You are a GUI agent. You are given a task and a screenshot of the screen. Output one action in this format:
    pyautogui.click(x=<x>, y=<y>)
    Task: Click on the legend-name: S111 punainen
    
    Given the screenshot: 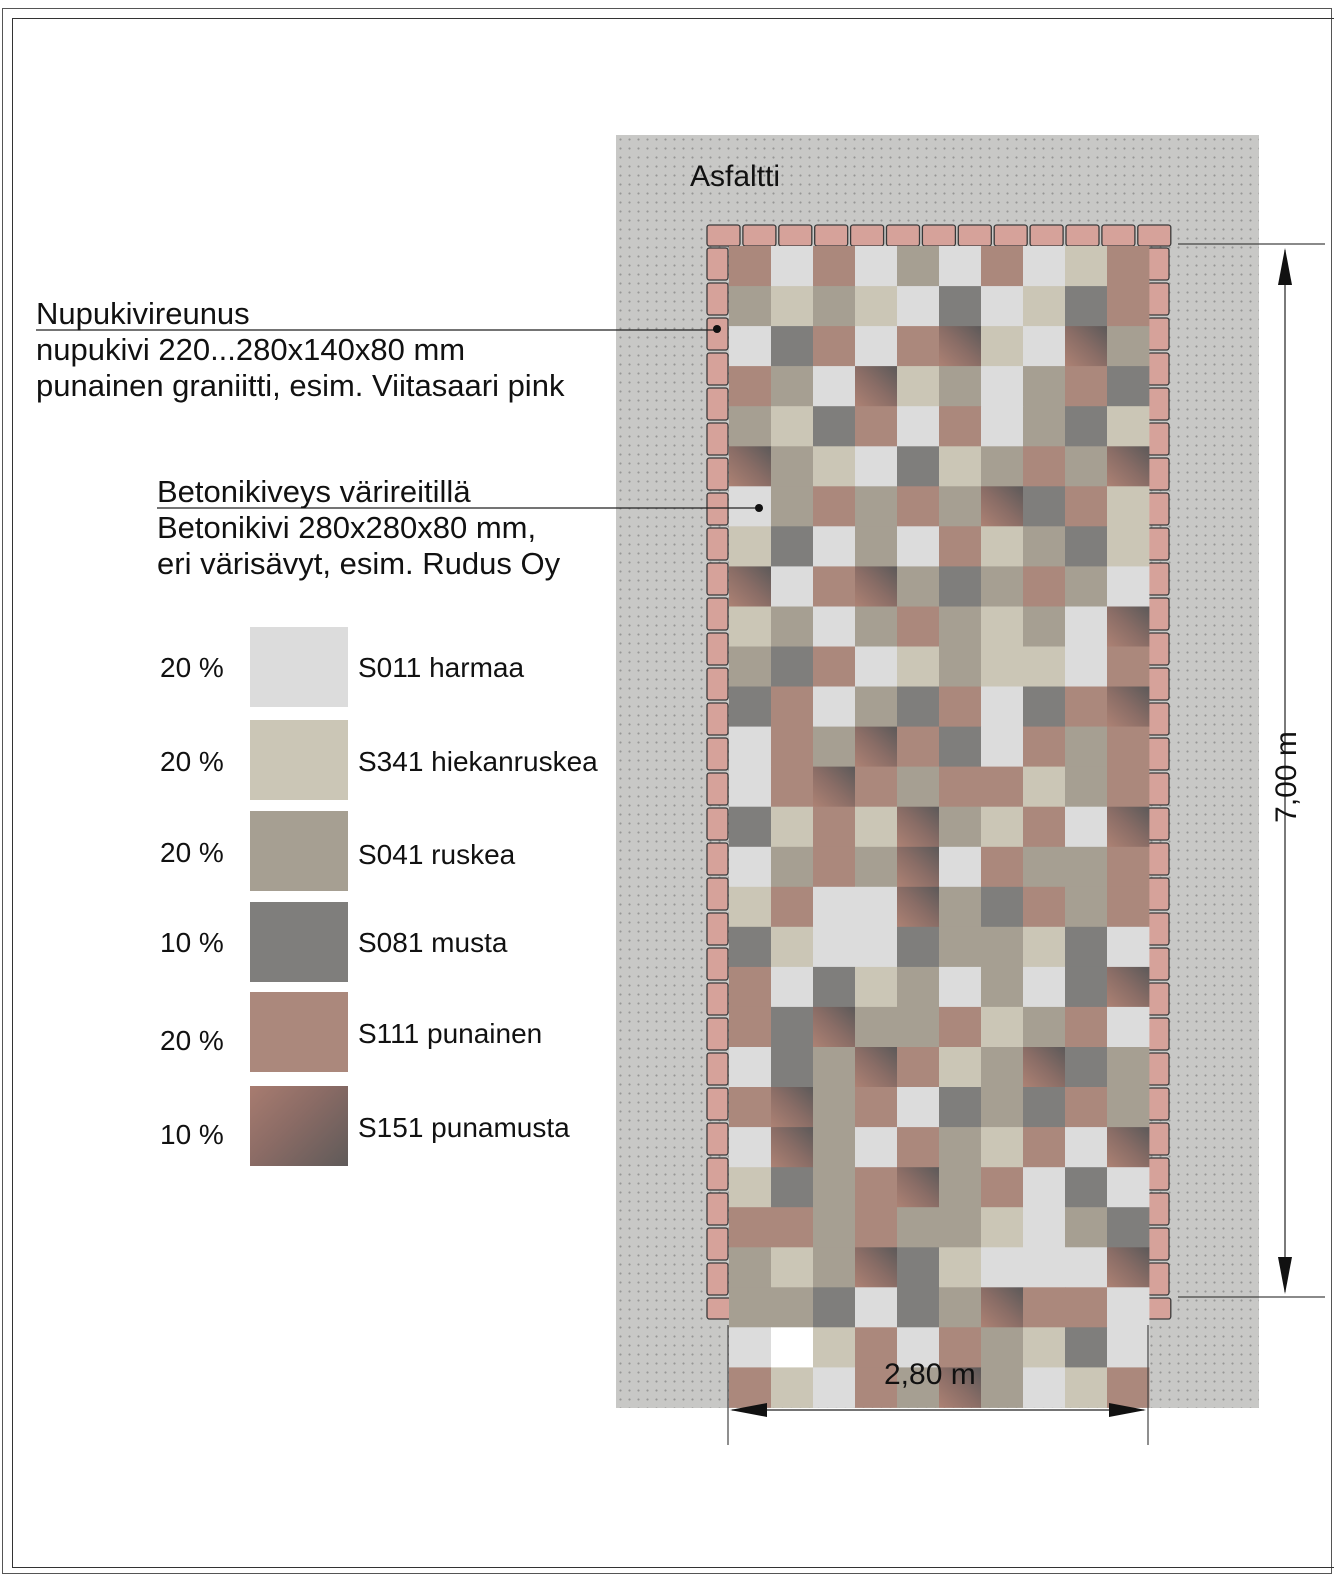 What is the action you would take?
    pyautogui.click(x=450, y=1033)
    